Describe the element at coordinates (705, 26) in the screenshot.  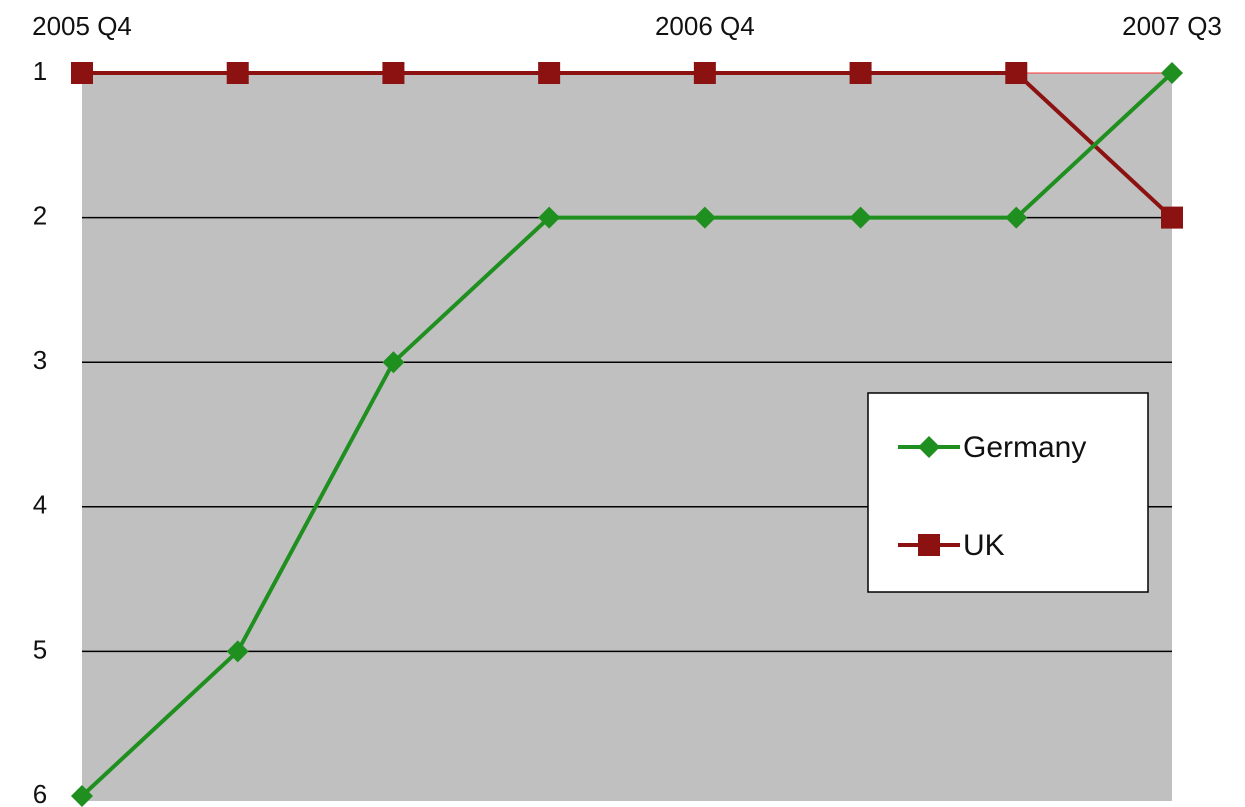
I see `x-tick-label: 2006 Q4` at that location.